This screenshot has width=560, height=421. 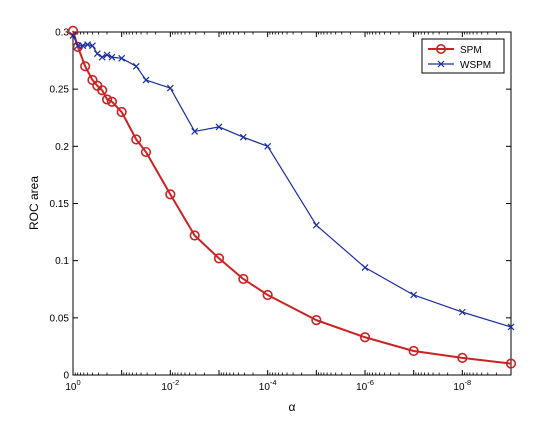 What do you see at coordinates (62, 147) in the screenshot?
I see `y-tick-label: 0.2` at bounding box center [62, 147].